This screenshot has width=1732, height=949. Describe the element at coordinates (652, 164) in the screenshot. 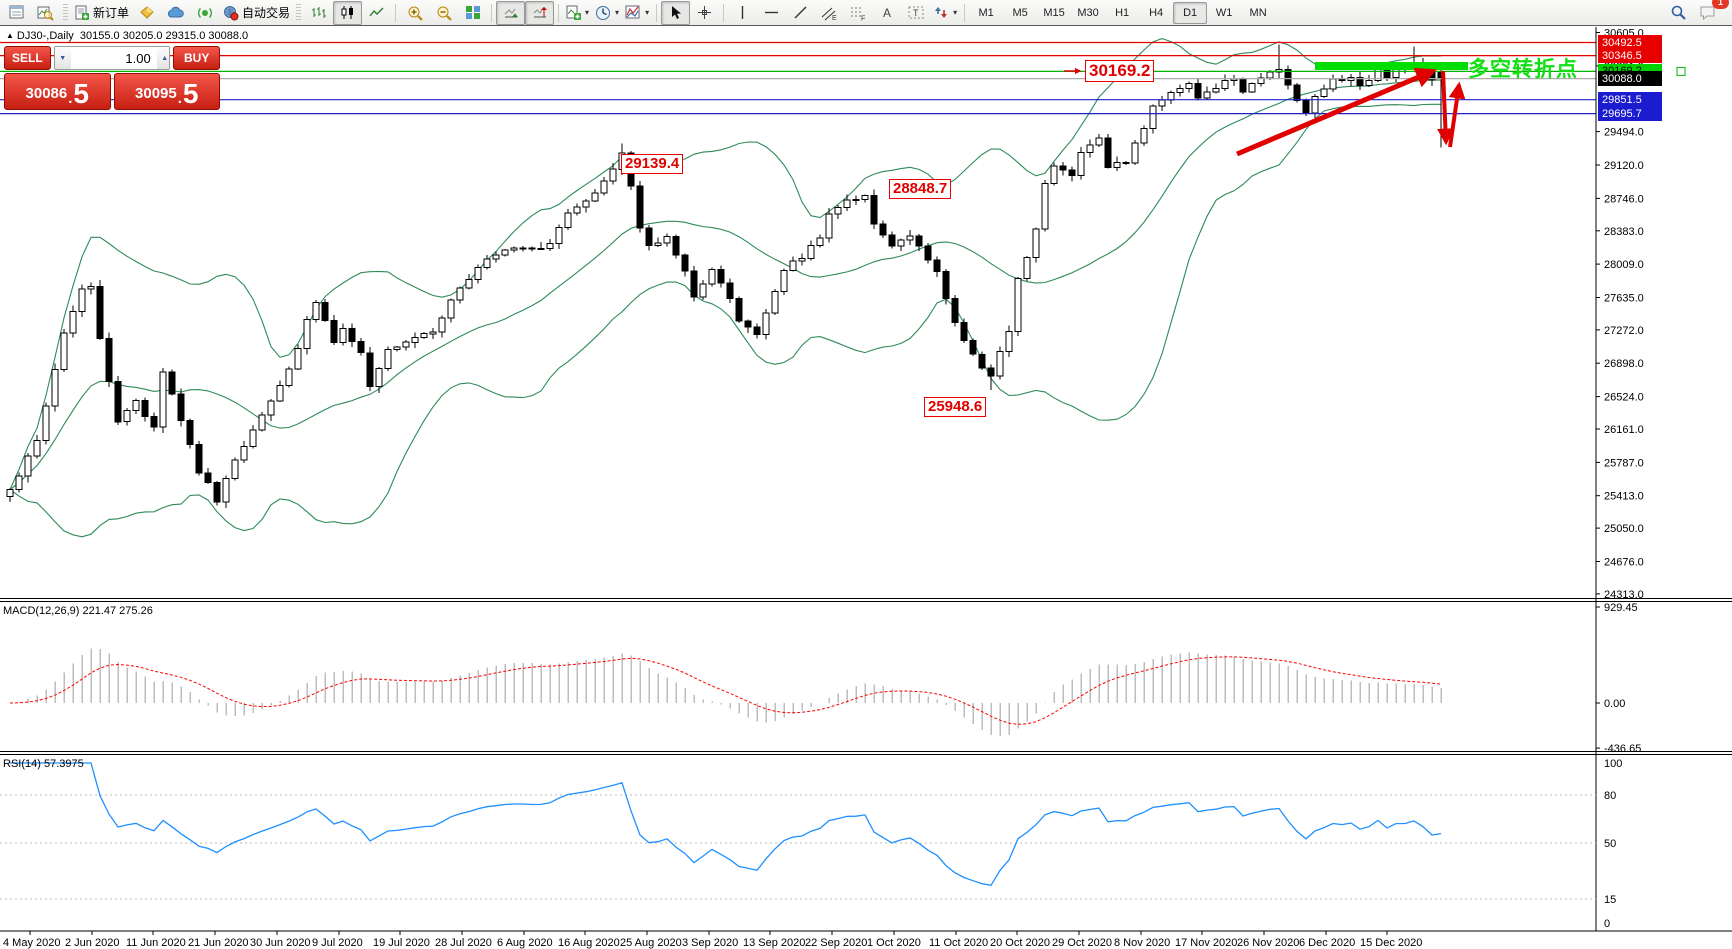

I see `annotation-high1: 29139.4` at that location.